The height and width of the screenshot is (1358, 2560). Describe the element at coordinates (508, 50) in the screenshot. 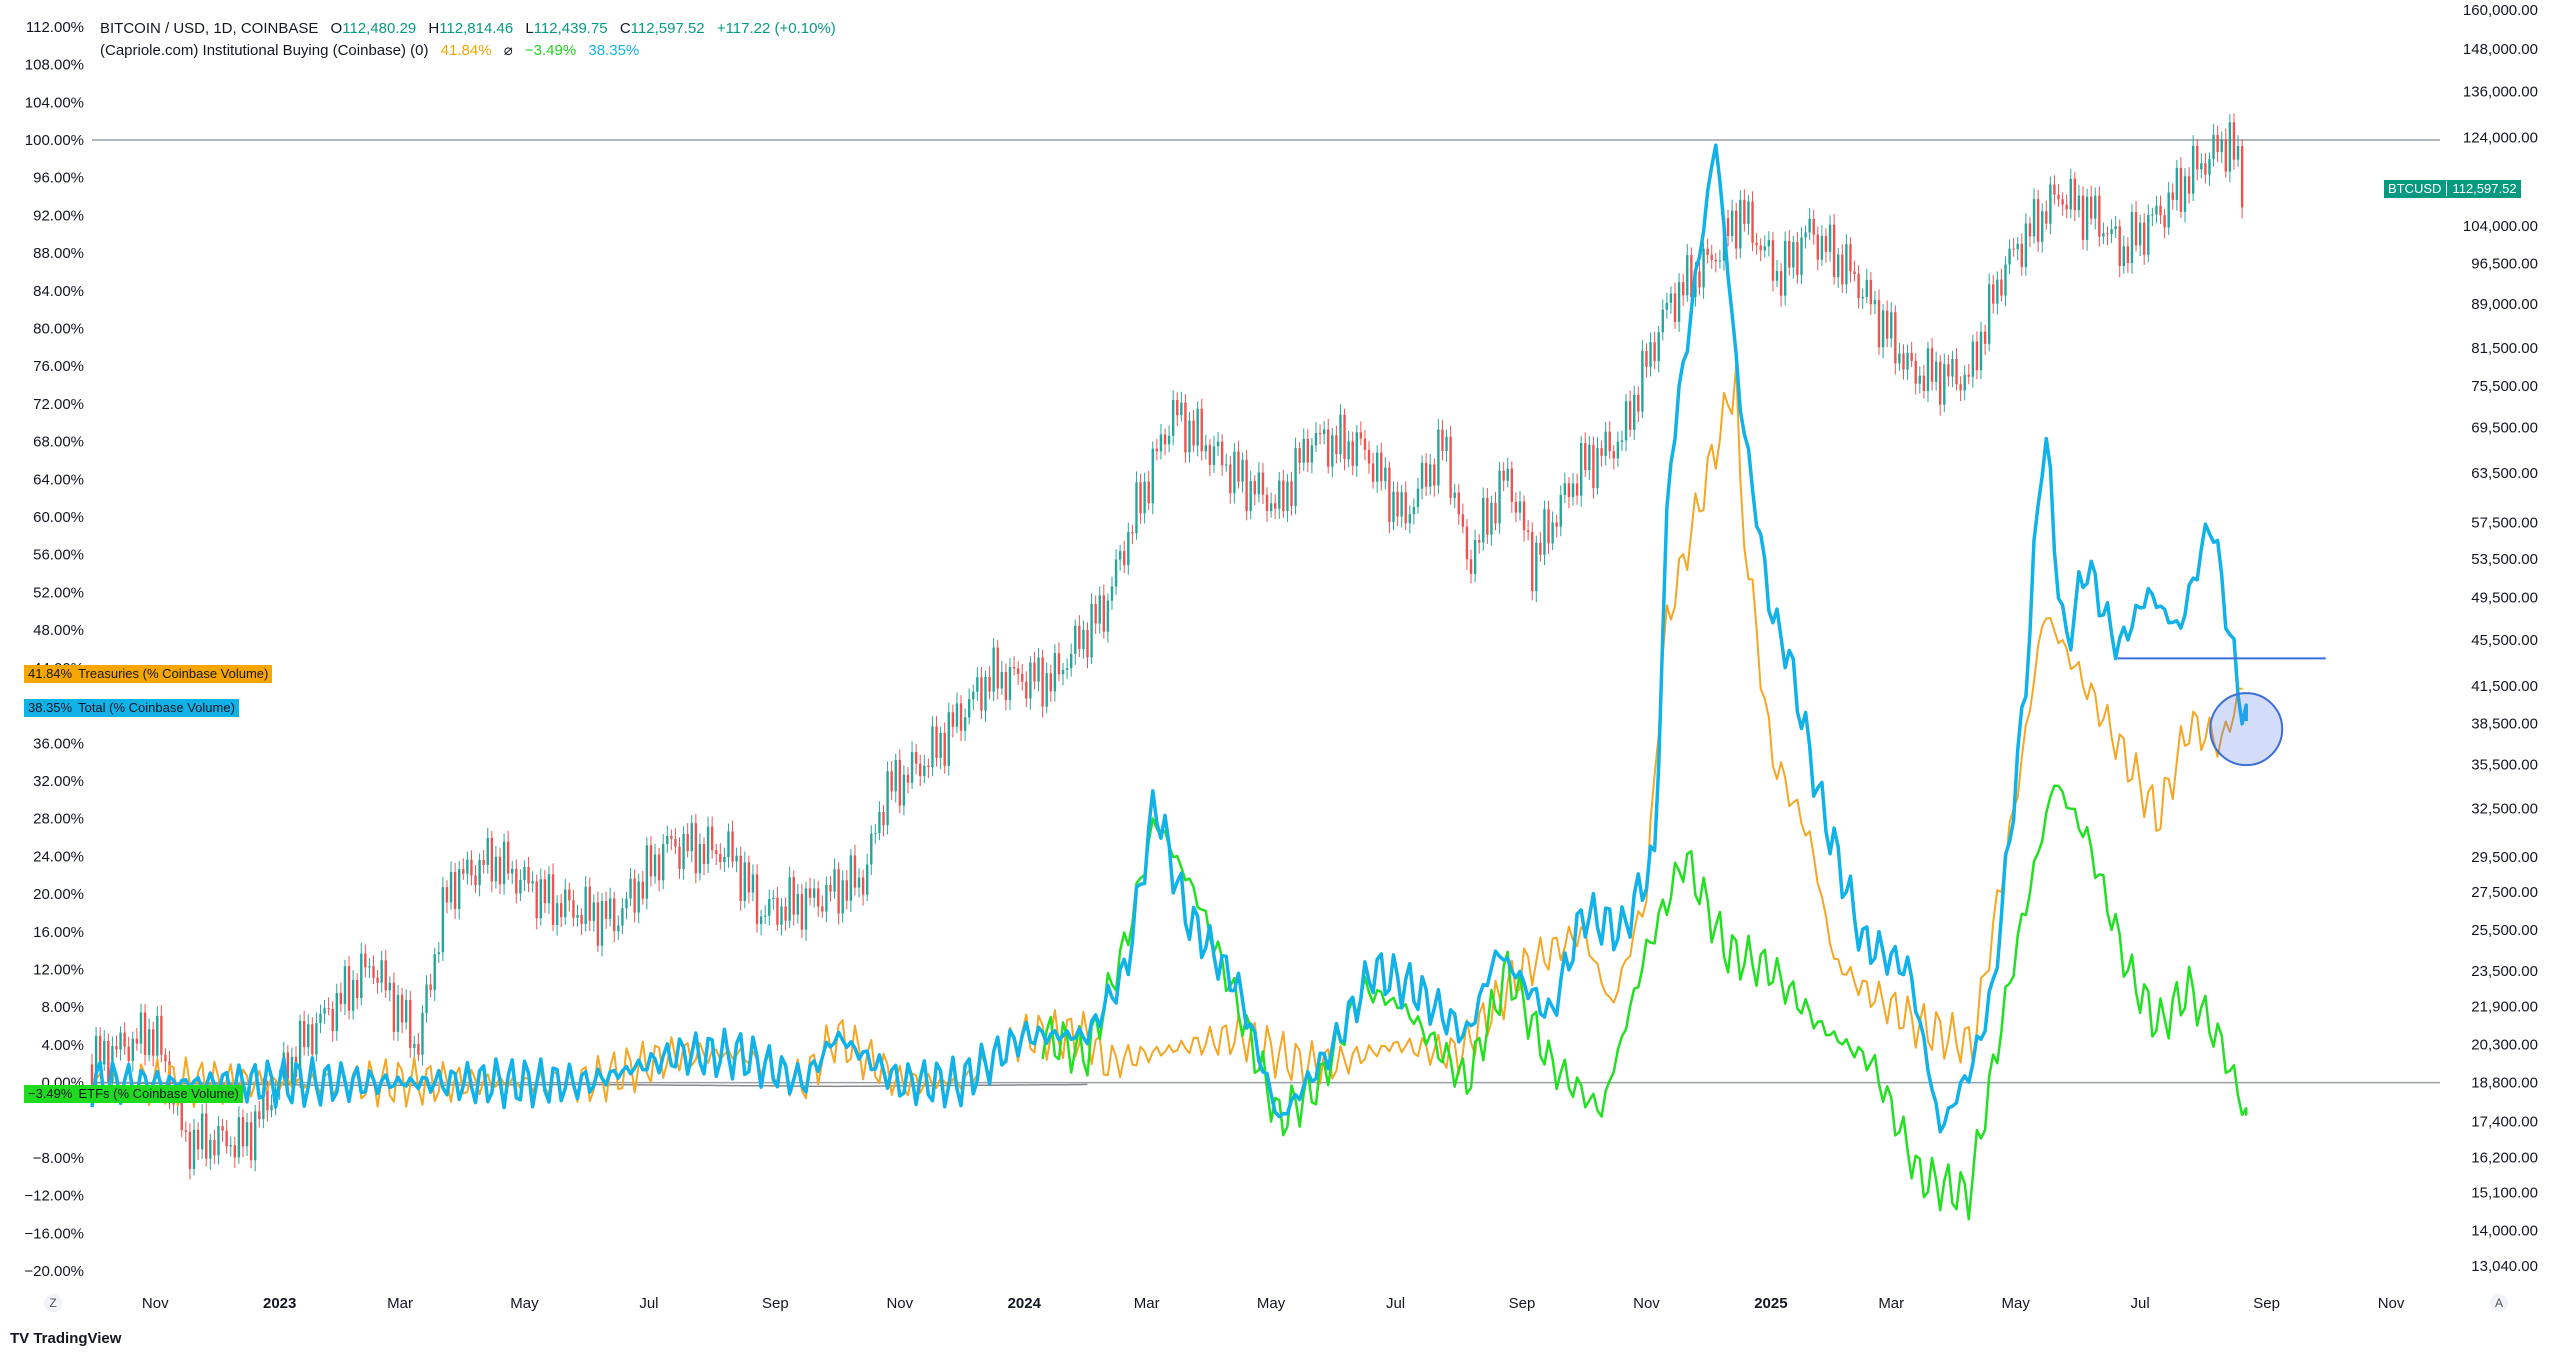

I see `indicator-symbol: ⌀` at that location.